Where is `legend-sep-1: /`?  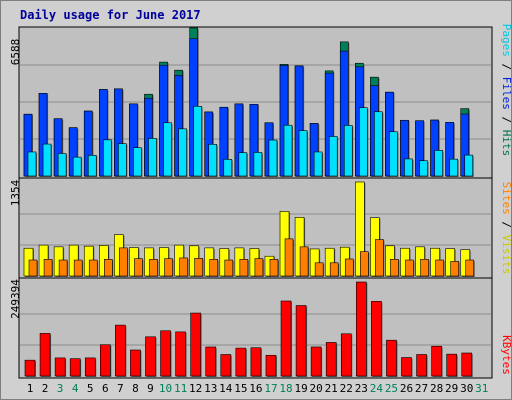 legend-sep-1: / is located at coordinates (506, 67).